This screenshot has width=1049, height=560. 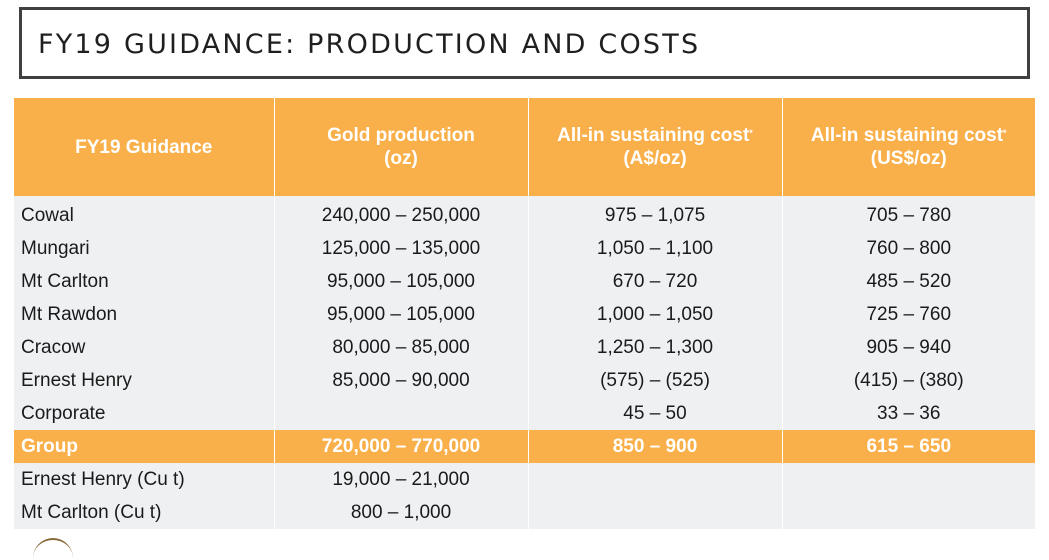 What do you see at coordinates (655, 380) in the screenshot?
I see `aisc-aud-value: (575) – (525)` at bounding box center [655, 380].